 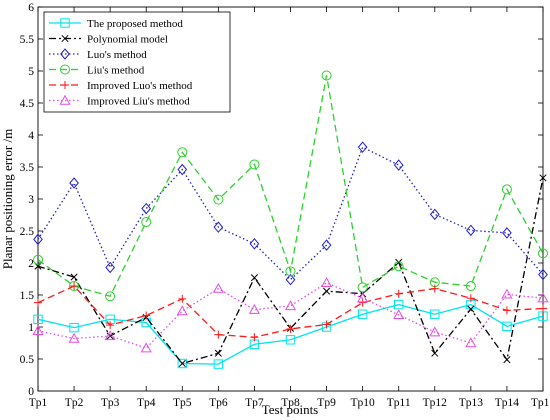 I want to click on x-tick-label: Tp12, so click(x=435, y=403).